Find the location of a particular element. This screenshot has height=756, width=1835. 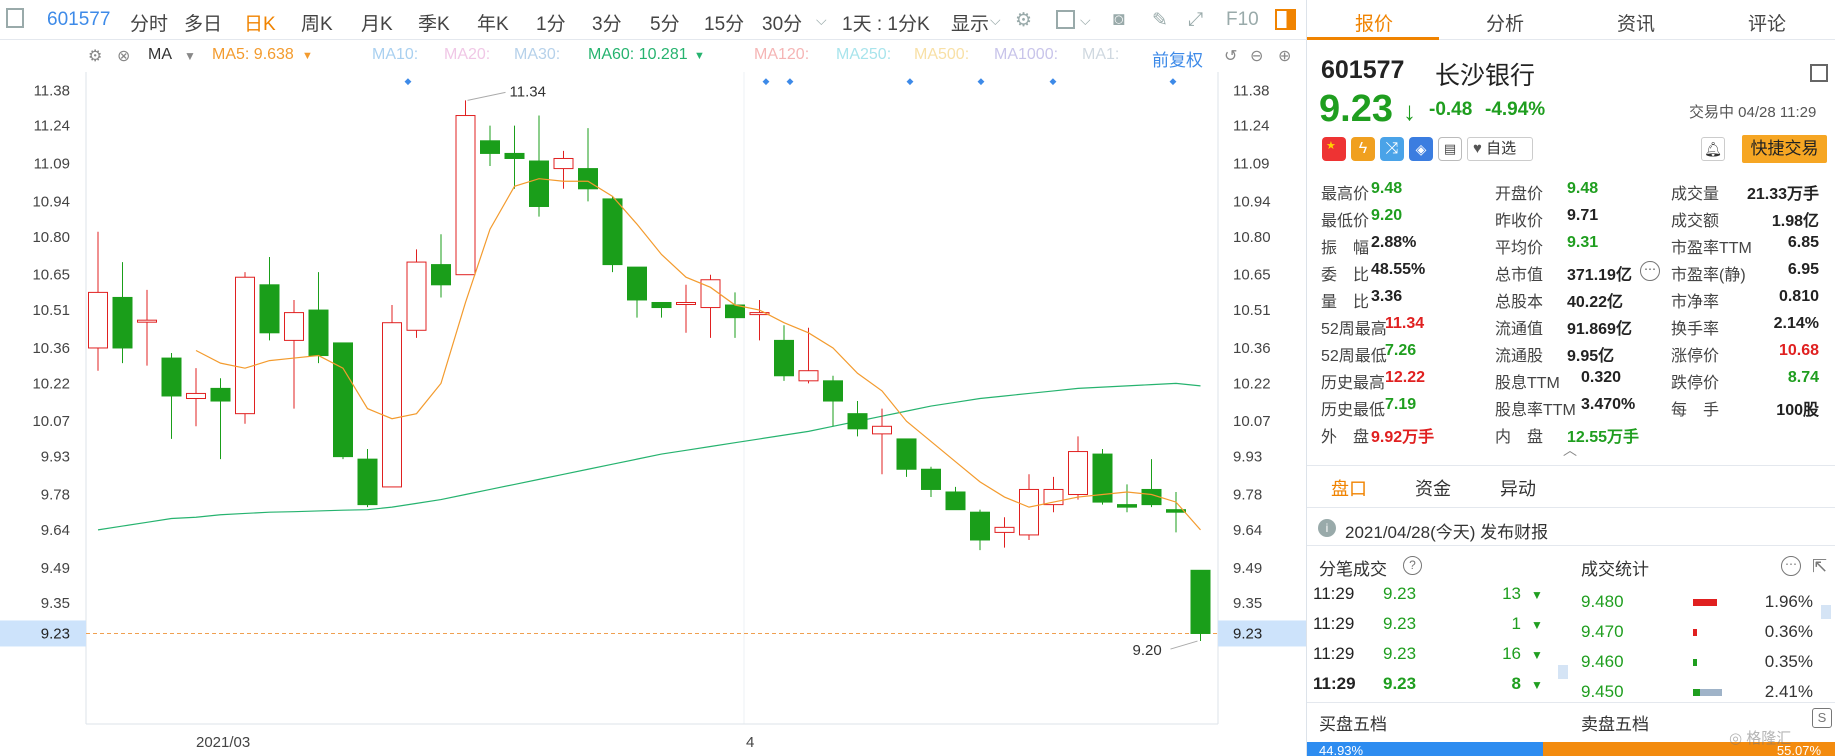

tab-zhouk: 周K is located at coordinates (317, 24).